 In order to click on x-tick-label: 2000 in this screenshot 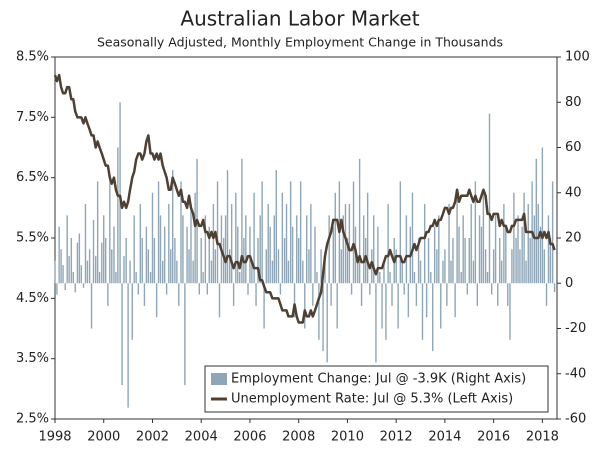, I will do `click(103, 437)`.